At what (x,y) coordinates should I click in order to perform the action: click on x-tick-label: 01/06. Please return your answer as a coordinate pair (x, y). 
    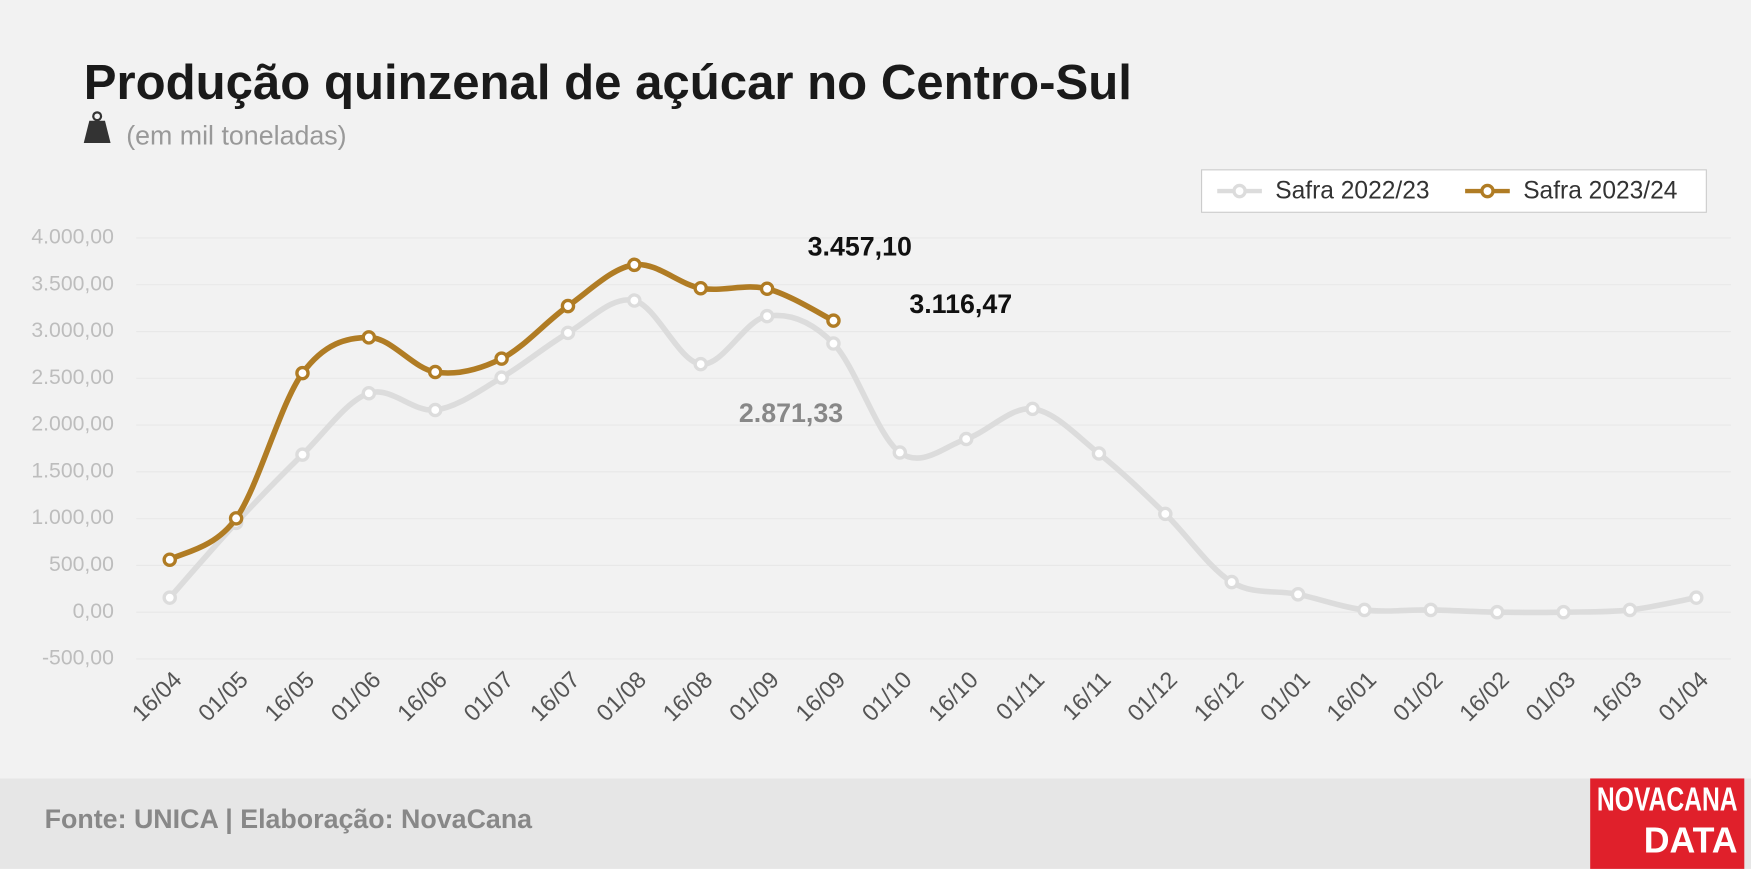
    Looking at the image, I should click on (356, 696).